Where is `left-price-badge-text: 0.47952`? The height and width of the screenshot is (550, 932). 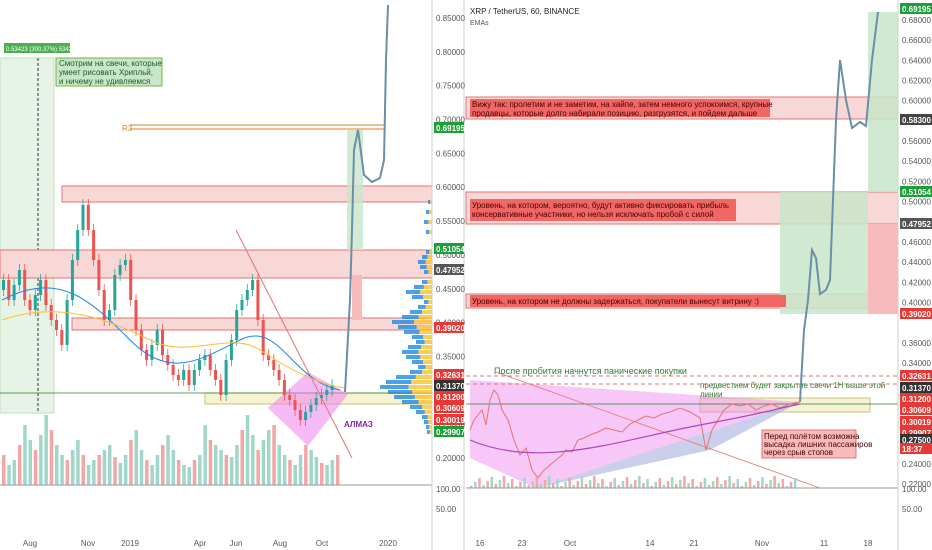 left-price-badge-text: 0.47952 is located at coordinates (450, 270).